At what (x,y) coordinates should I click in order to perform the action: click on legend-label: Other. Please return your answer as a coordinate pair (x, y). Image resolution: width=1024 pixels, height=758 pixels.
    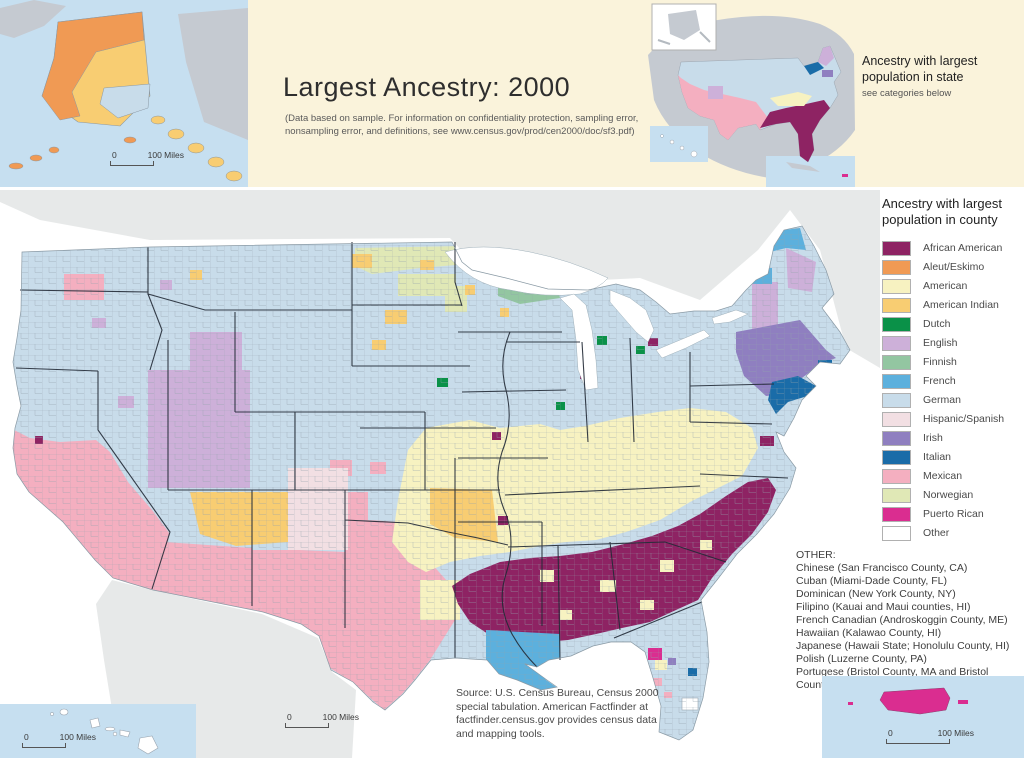
    Looking at the image, I should click on (936, 533).